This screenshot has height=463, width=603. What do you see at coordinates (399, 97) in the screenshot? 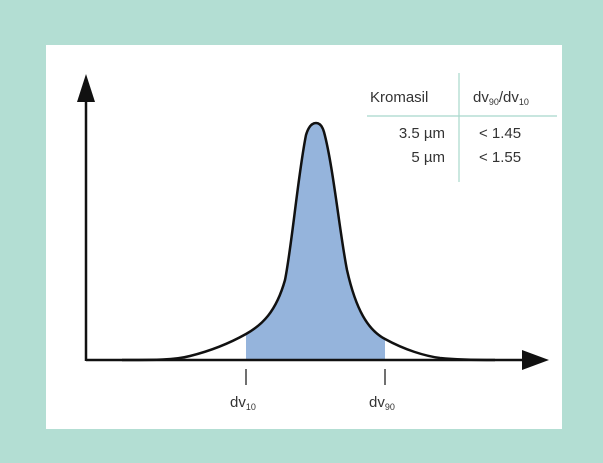
I see `table-header-kromasil: Kromasil` at bounding box center [399, 97].